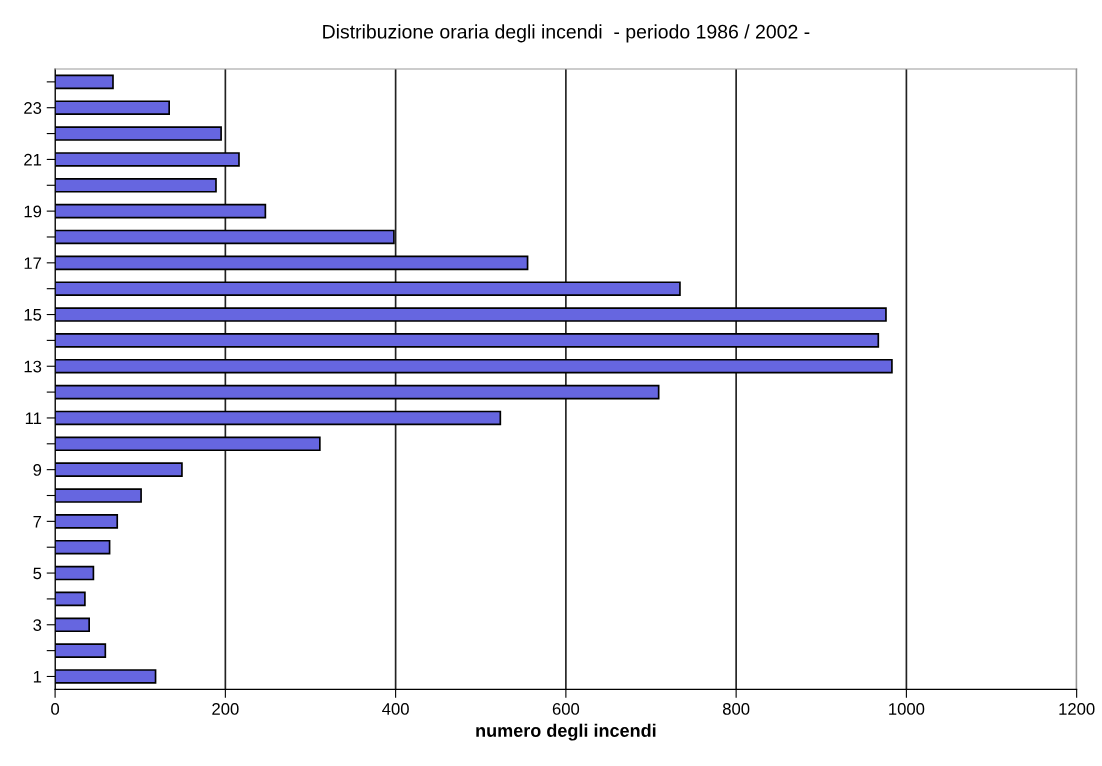  What do you see at coordinates (33, 108) in the screenshot?
I see `y-tick-label: 23` at bounding box center [33, 108].